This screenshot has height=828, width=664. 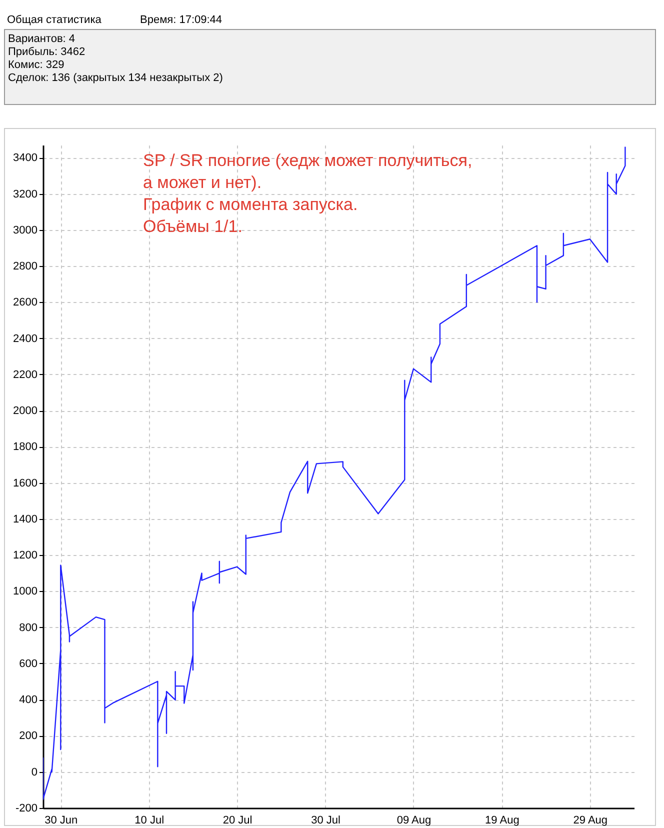 What do you see at coordinates (25, 411) in the screenshot?
I see `y-tick-label: 2000` at bounding box center [25, 411].